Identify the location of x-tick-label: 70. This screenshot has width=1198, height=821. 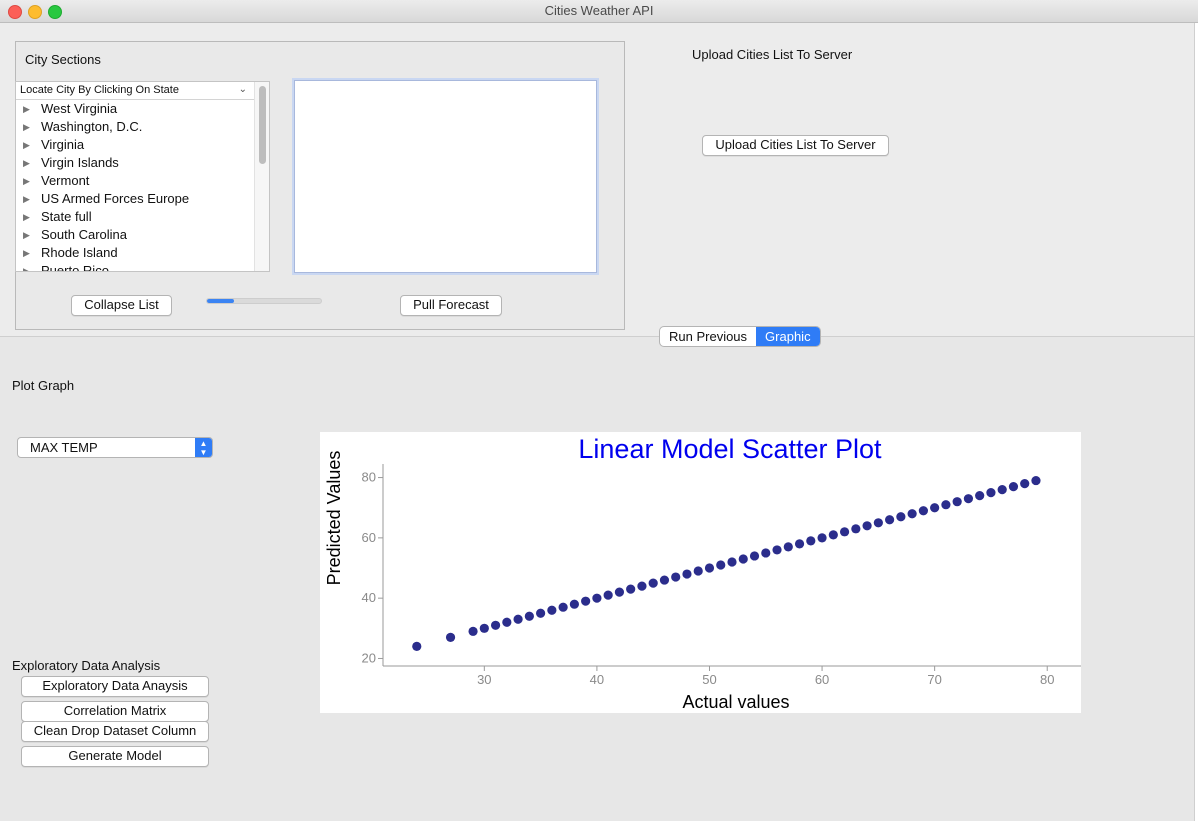
(934, 679).